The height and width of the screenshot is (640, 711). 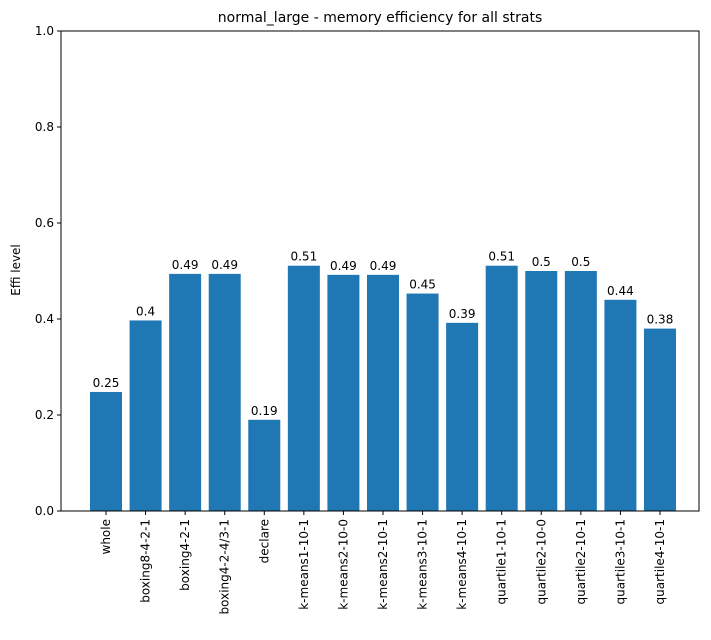 I want to click on x-tick-label: k-means3-10-1, so click(x=423, y=564).